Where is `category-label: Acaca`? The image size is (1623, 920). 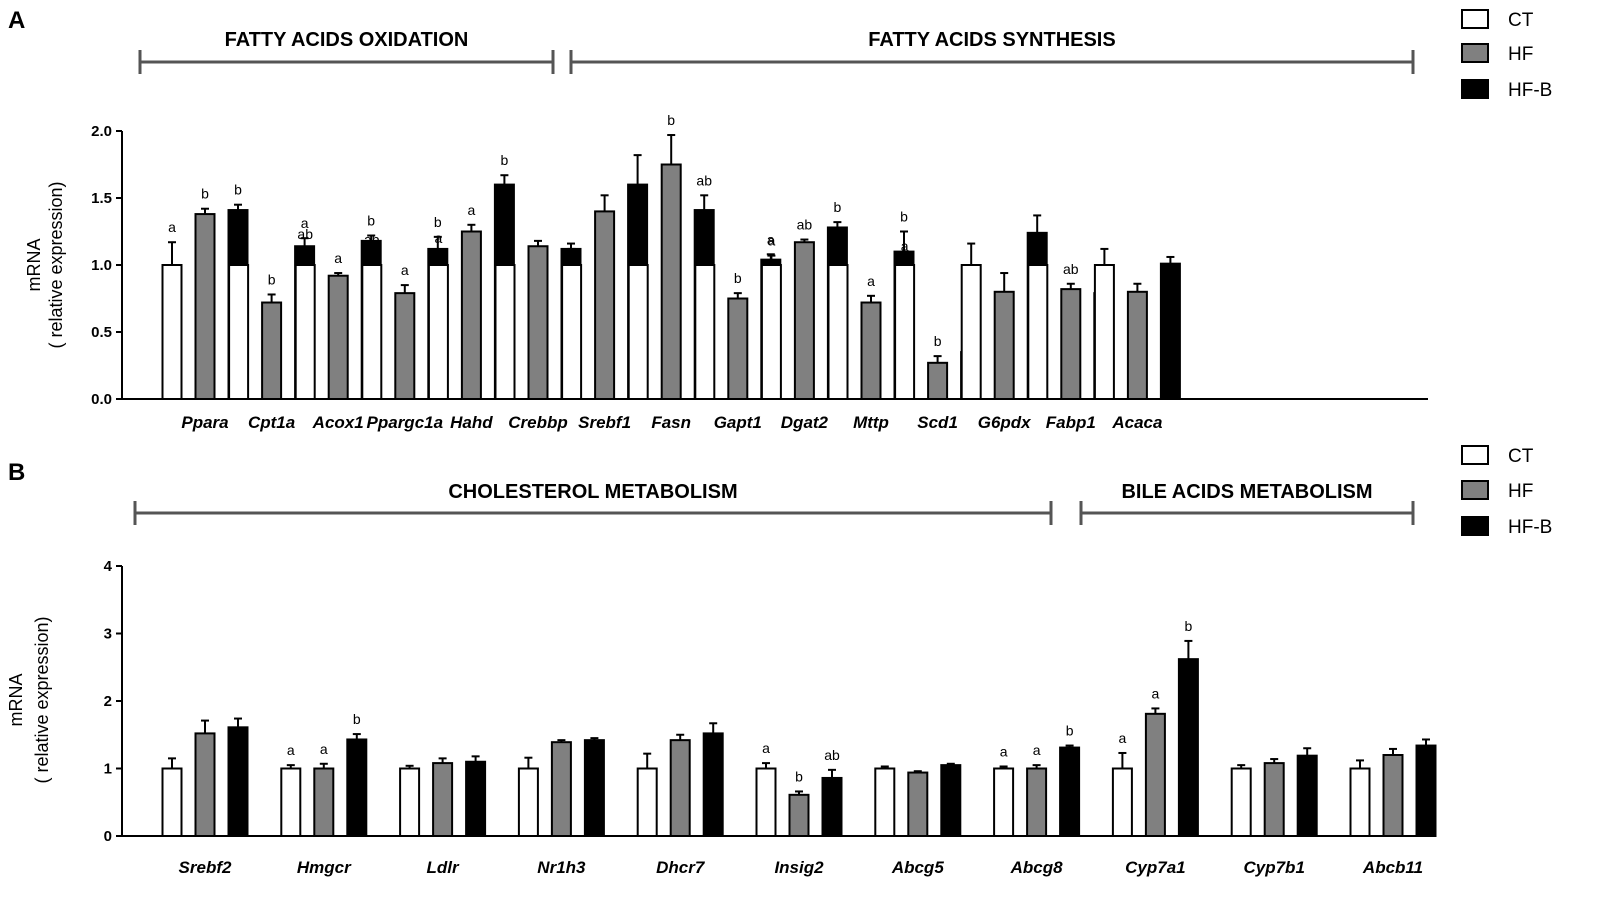 category-label: Acaca is located at coordinates (1136, 422).